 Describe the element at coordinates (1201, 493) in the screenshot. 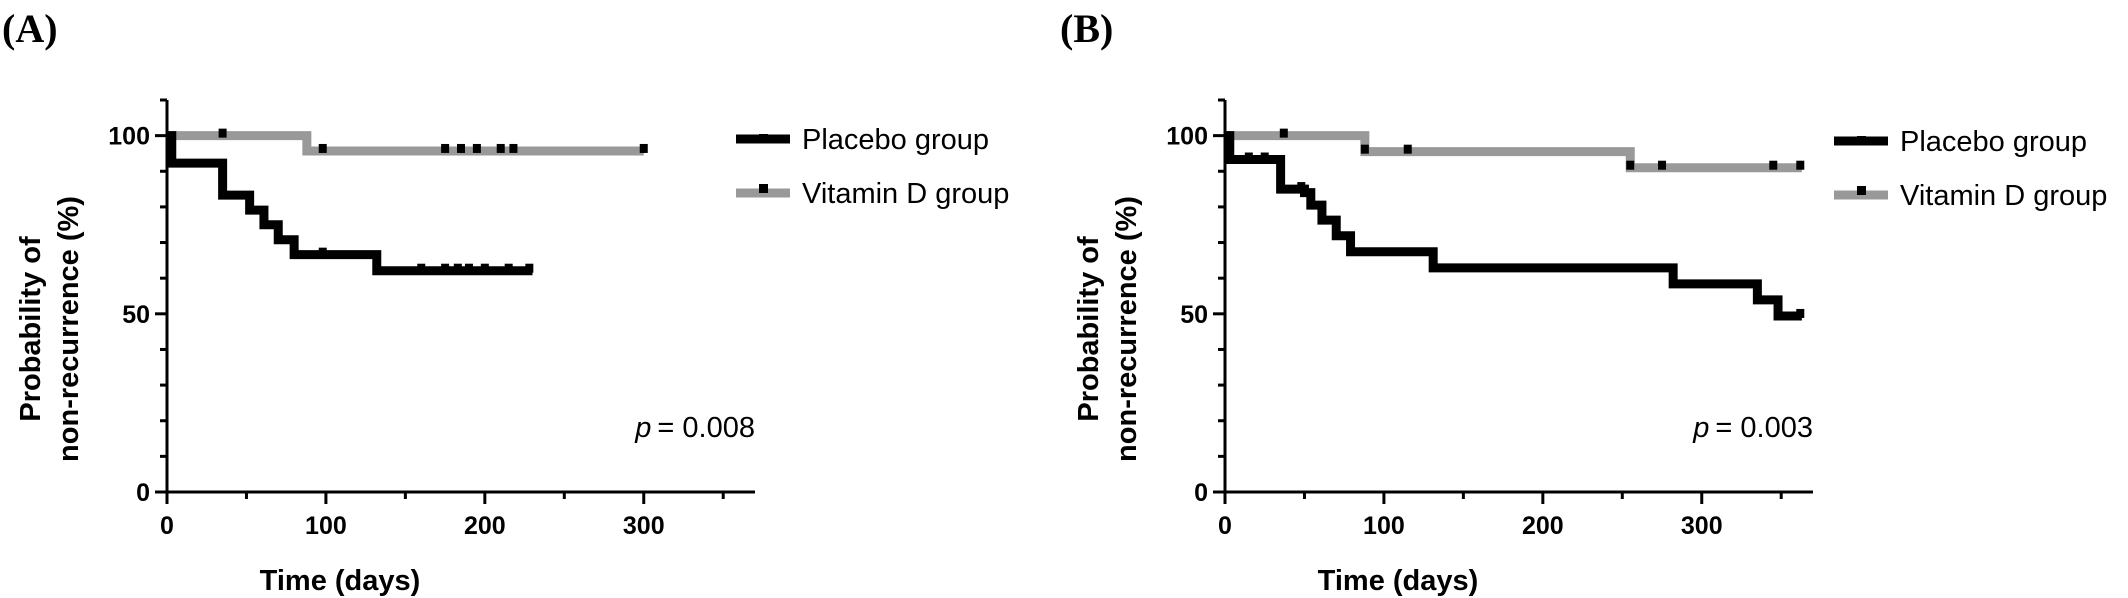

I see `panel-b-ytick-label-0: 0` at that location.